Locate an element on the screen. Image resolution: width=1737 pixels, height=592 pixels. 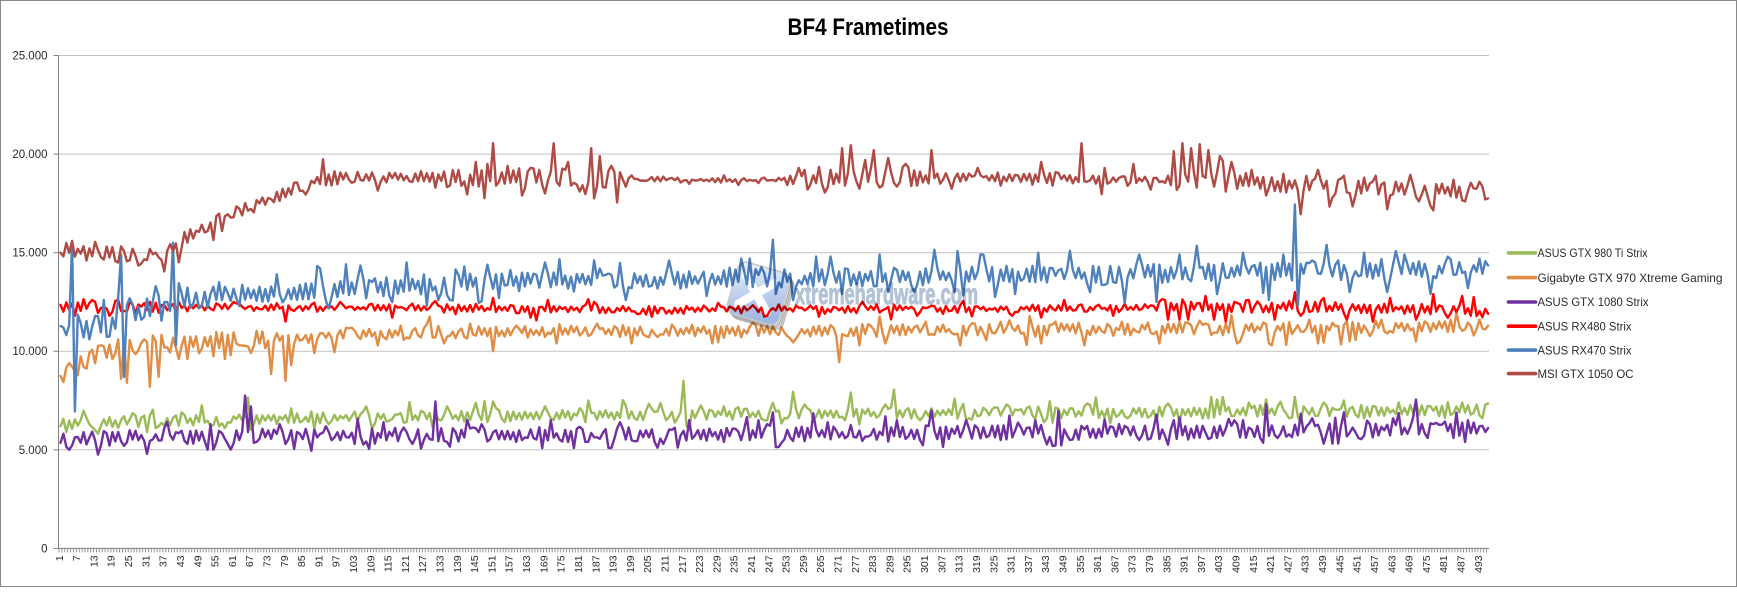
svg-text: 127 is located at coordinates (423, 564).